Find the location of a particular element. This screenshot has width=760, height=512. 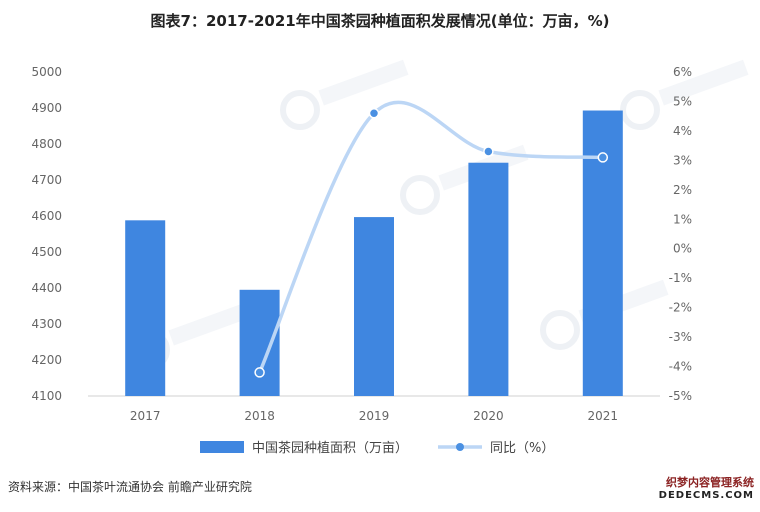

y-left-tick-label: 4300 is located at coordinates (46, 324).